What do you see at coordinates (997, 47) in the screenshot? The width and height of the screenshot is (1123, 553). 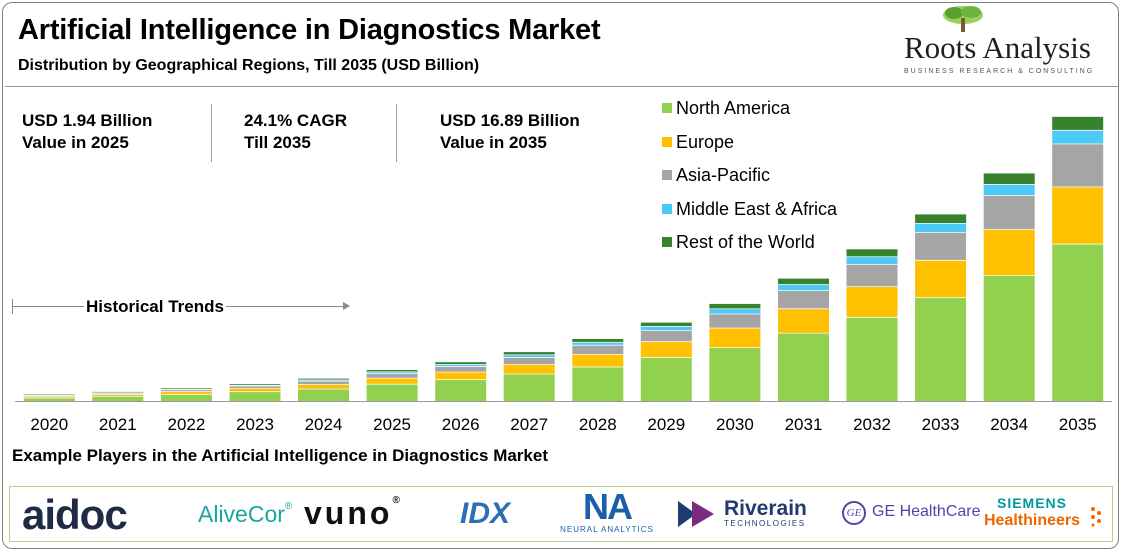 I see `logo-name: Roots Analysis` at bounding box center [997, 47].